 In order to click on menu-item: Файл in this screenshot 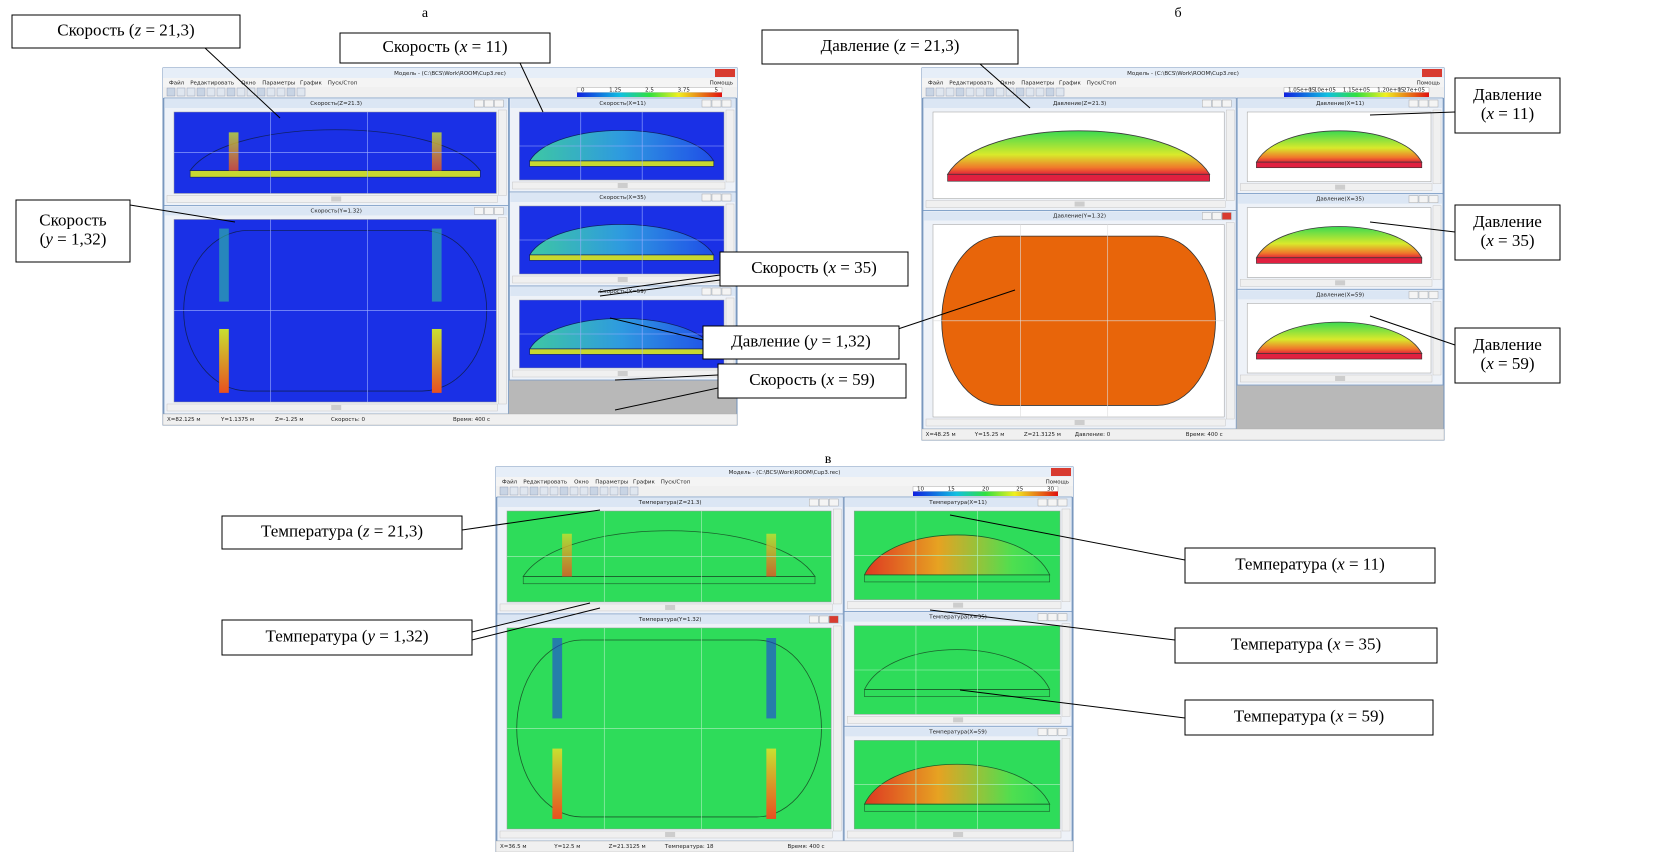, I will do `click(936, 83)`.